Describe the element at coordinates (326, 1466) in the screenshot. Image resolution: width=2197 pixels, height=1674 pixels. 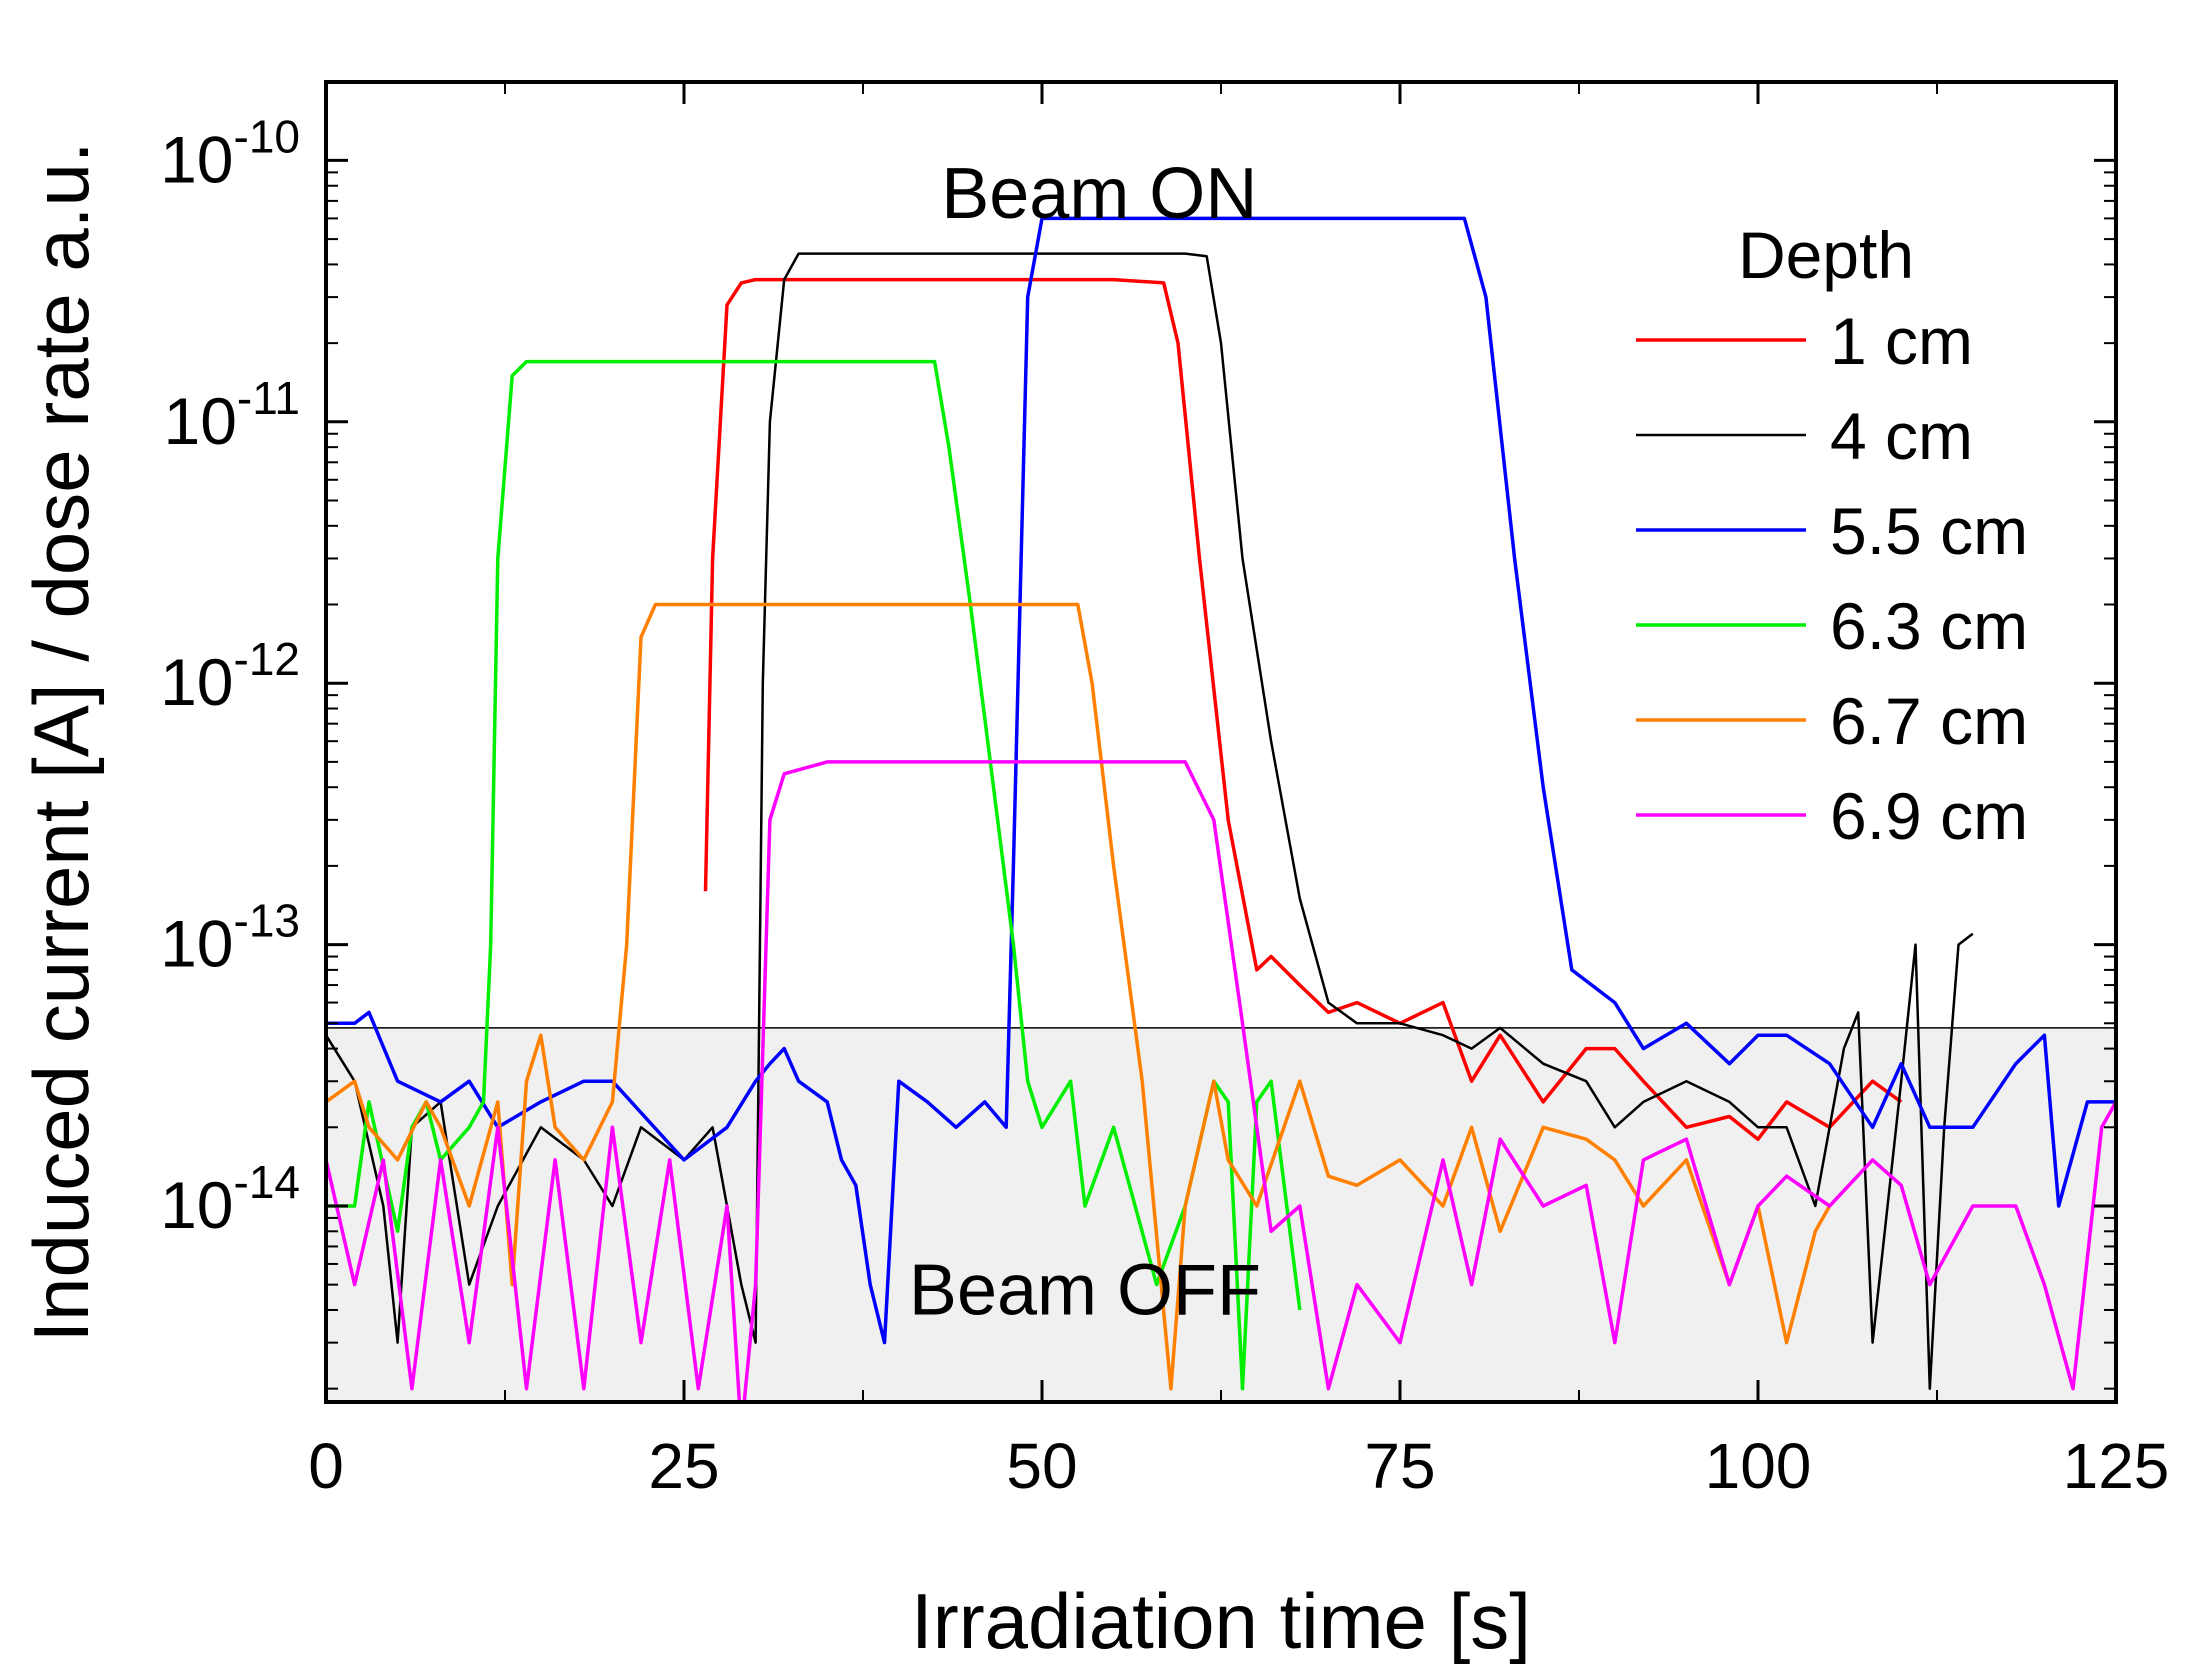
I see `x-tick-label: 0` at that location.